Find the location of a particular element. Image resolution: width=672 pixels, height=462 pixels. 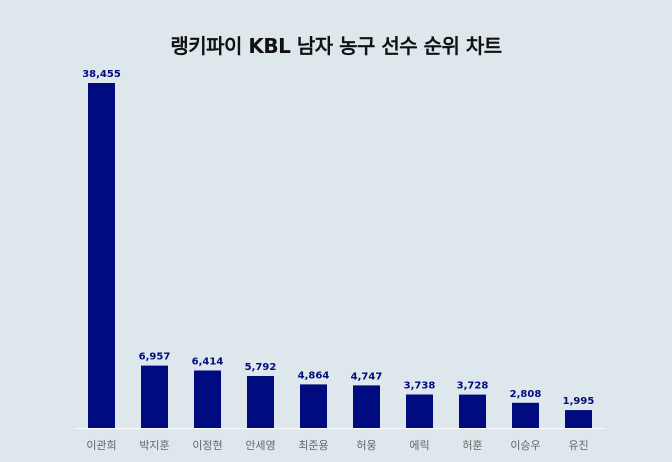

category-label-7: 허훈 is located at coordinates (472, 445).